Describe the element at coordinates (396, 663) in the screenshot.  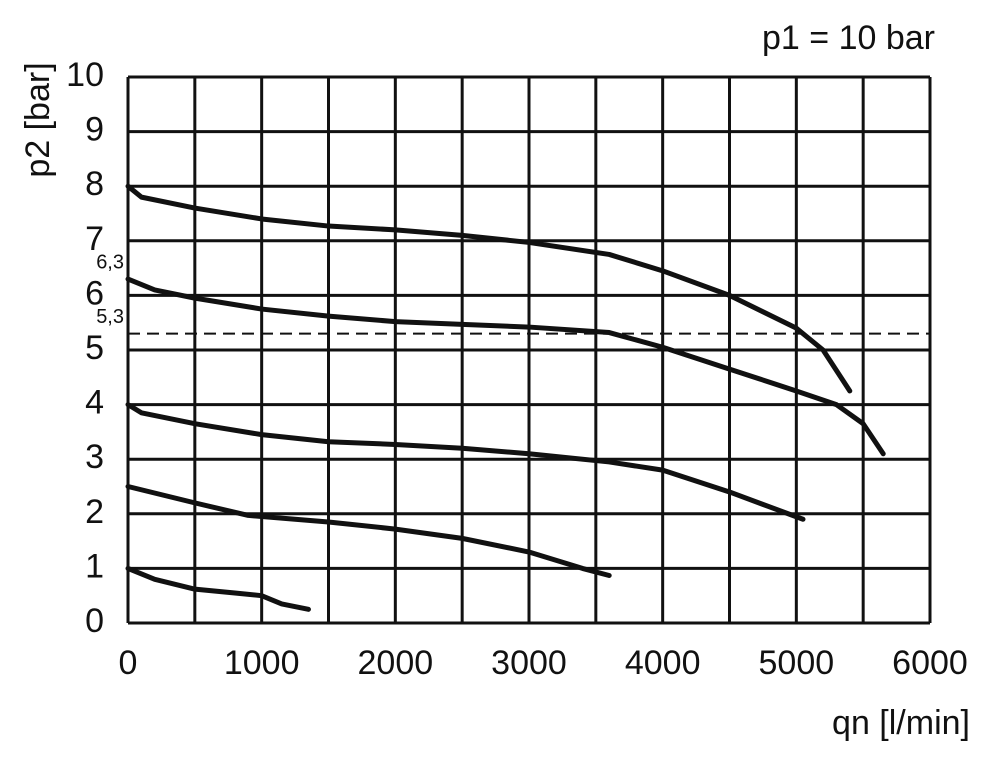
I see `x-tick-label: 2000` at that location.